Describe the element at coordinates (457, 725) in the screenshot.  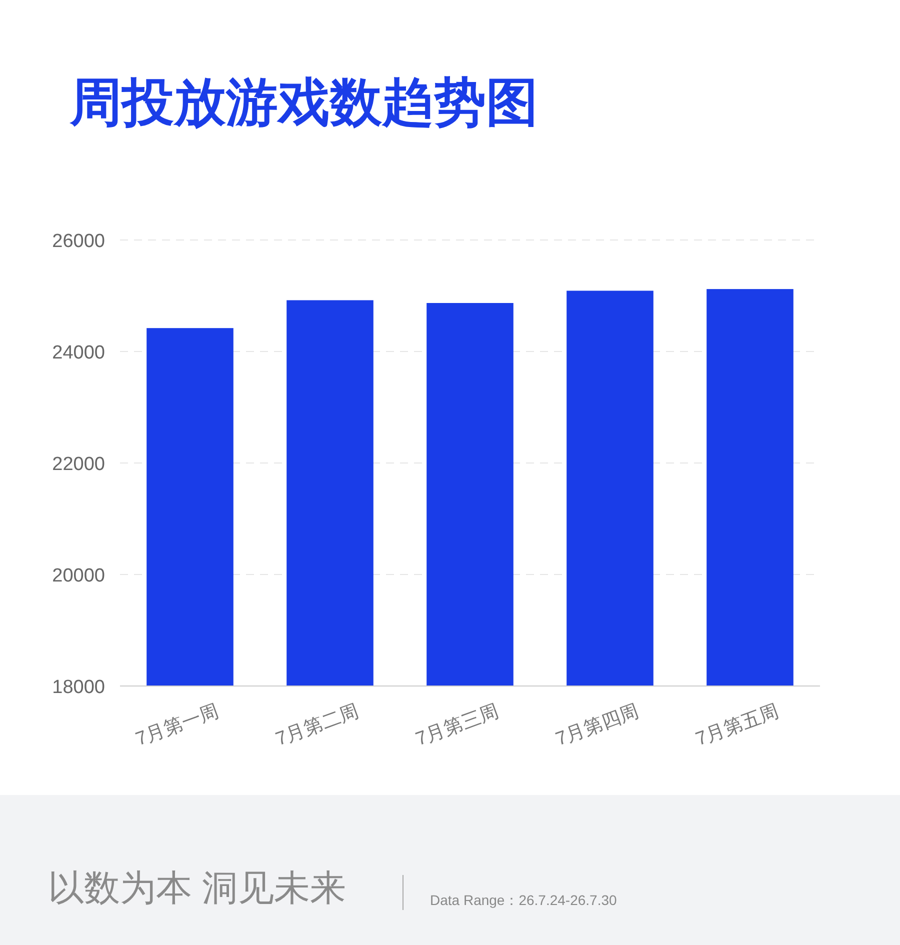
I see `x-tick-label: 7月第三周` at that location.